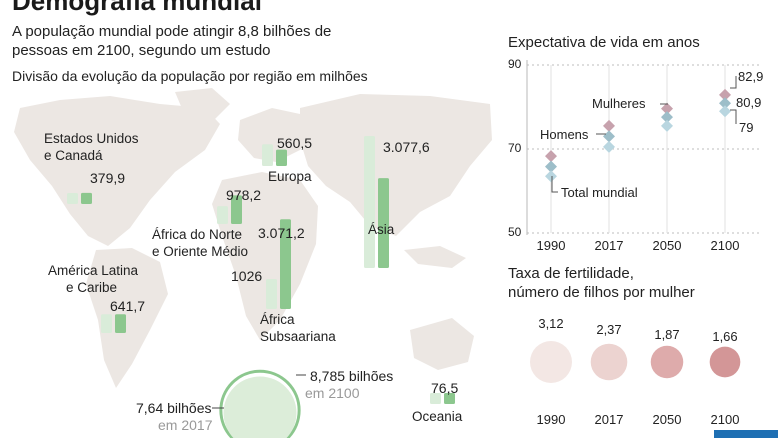  Describe the element at coordinates (599, 192) in the screenshot. I see `label-total: Total mundial` at that location.